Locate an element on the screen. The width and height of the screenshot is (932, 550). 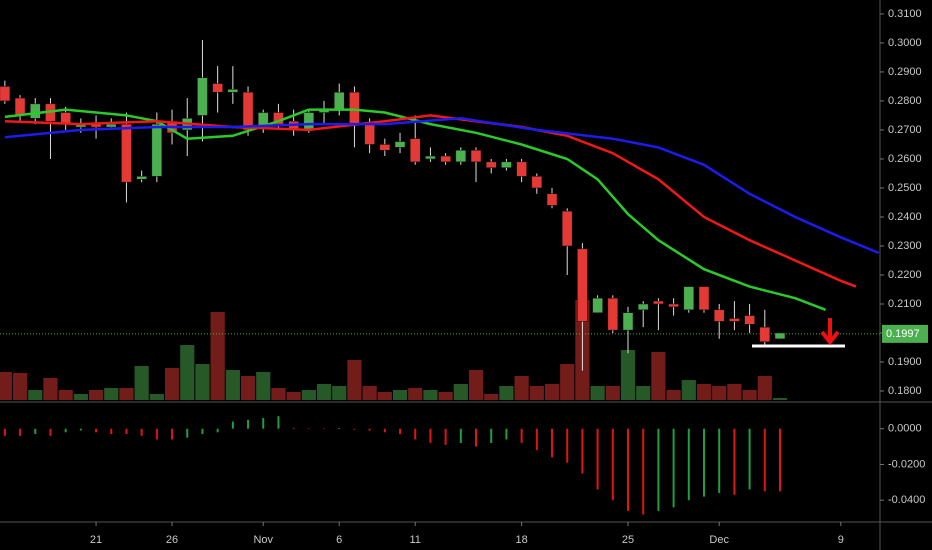
y-tick-label: 0.2600 is located at coordinates (905, 159).